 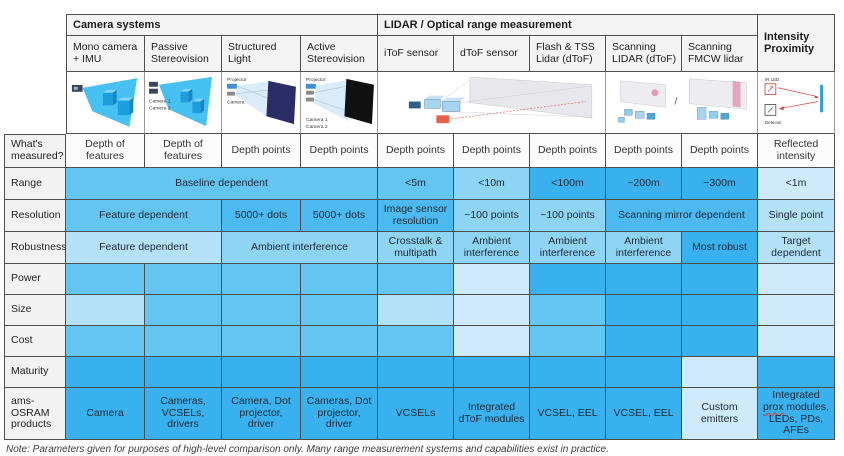 I want to click on products-intensity-text: Integrated prox modules, LEDs, PDs, AFEs, so click(x=796, y=413).